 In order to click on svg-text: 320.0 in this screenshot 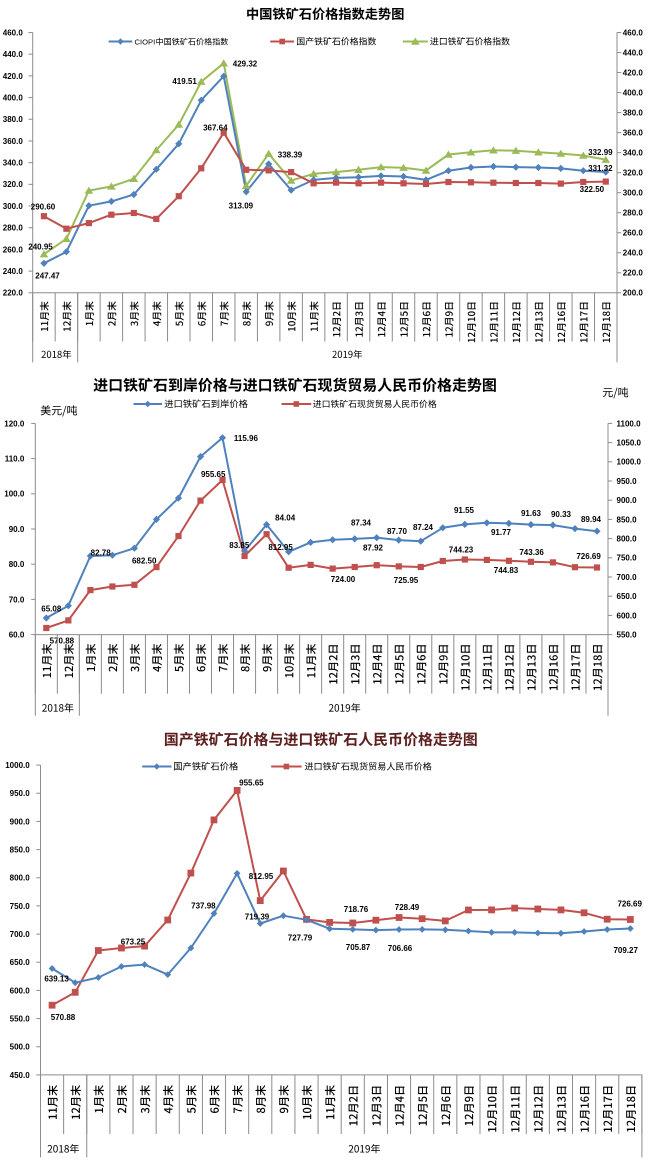, I will do `click(633, 173)`.